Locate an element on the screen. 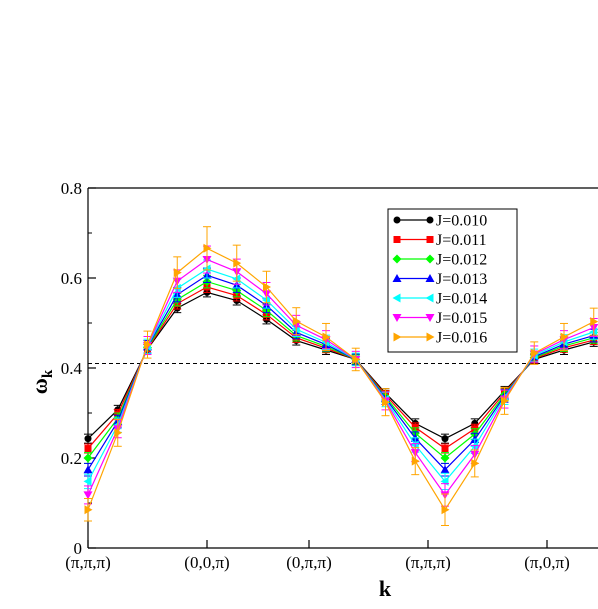 The width and height of the screenshot is (598, 609). legend-item: J=0.016 is located at coordinates (440, 338).